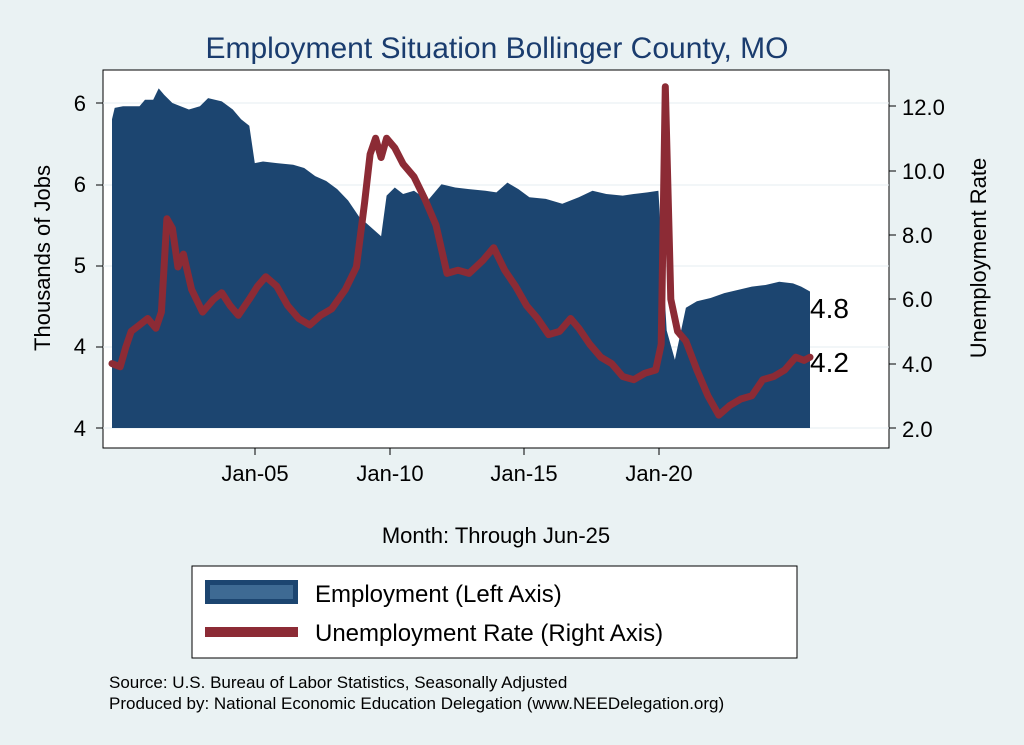 Image resolution: width=1024 pixels, height=745 pixels. Describe the element at coordinates (917, 429) in the screenshot. I see `y-right-tick-label: 2.0` at that location.